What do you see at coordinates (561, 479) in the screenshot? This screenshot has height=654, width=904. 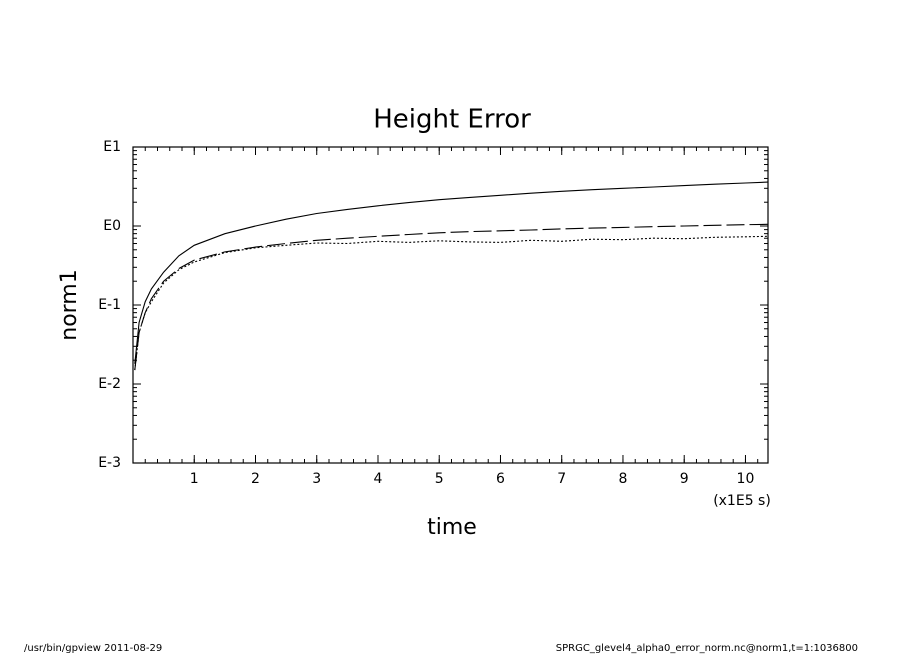 I see `x-tick-label: 7` at bounding box center [561, 479].